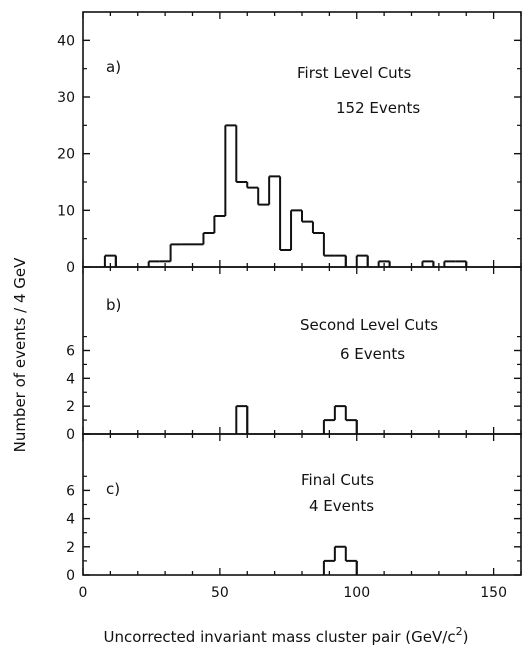  What do you see at coordinates (66, 155) in the screenshot?
I see `y-tick-label: 20` at bounding box center [66, 155].